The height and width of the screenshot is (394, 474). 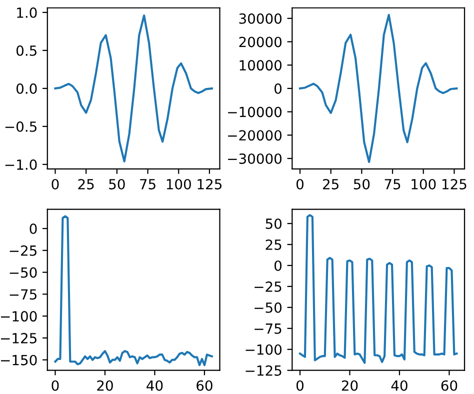 I want to click on y-tick-label: 10000, so click(x=261, y=65).